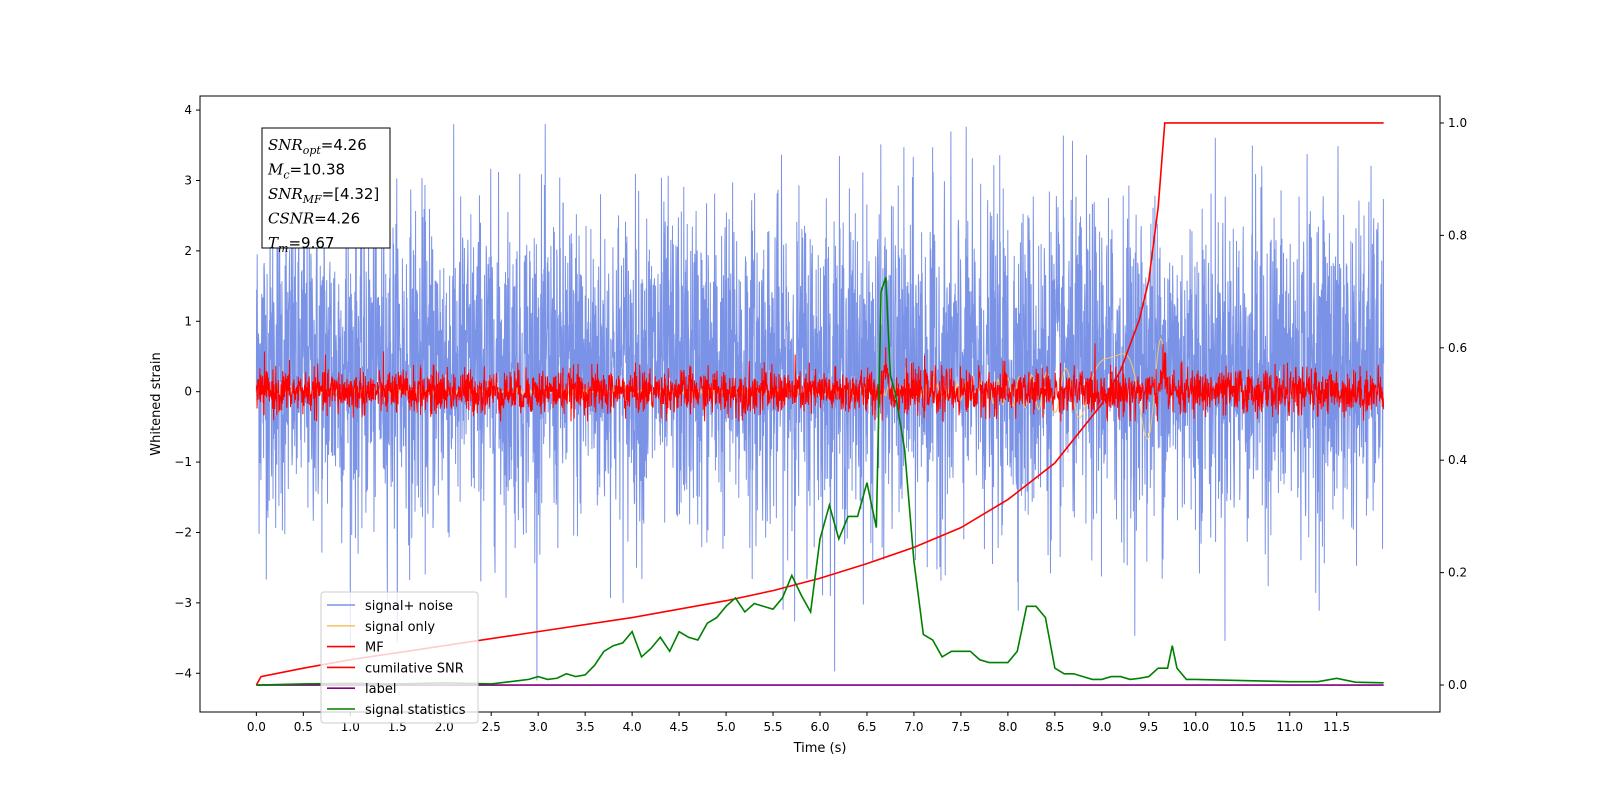 The width and height of the screenshot is (1600, 800). I want to click on x-axis-label: Time (s), so click(820, 748).